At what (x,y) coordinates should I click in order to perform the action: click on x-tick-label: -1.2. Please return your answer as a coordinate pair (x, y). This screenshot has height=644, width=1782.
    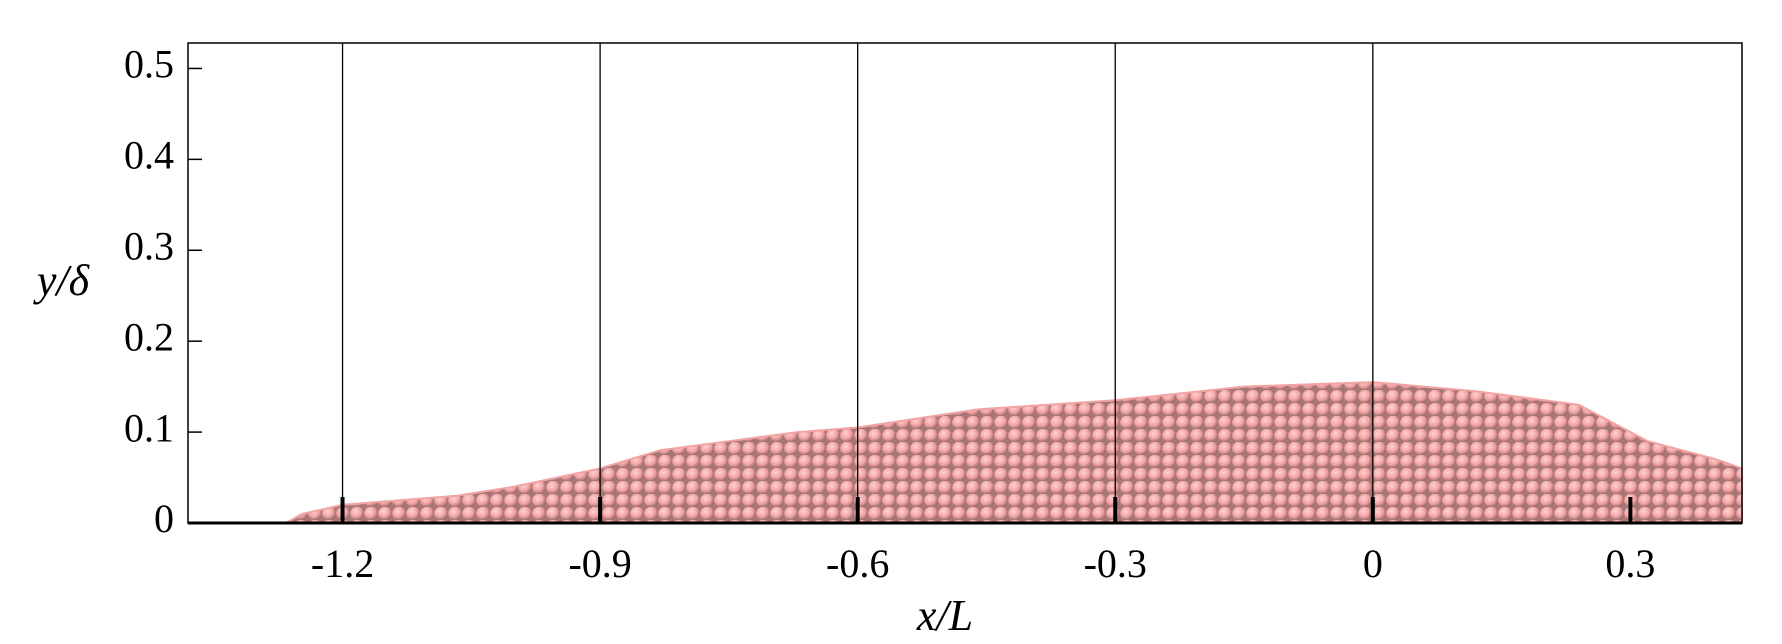
    Looking at the image, I should click on (342, 563).